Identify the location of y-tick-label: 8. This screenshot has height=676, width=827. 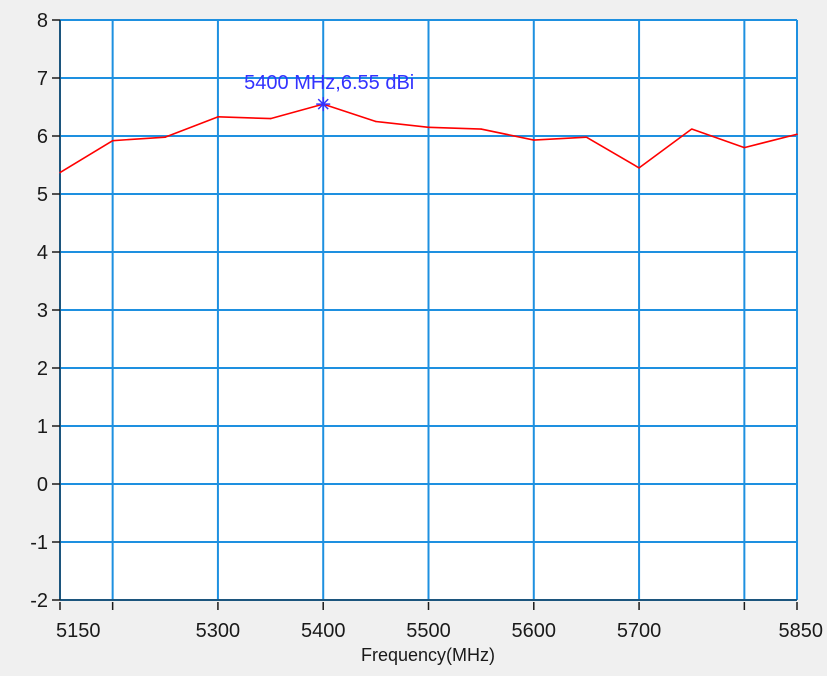
(42, 21).